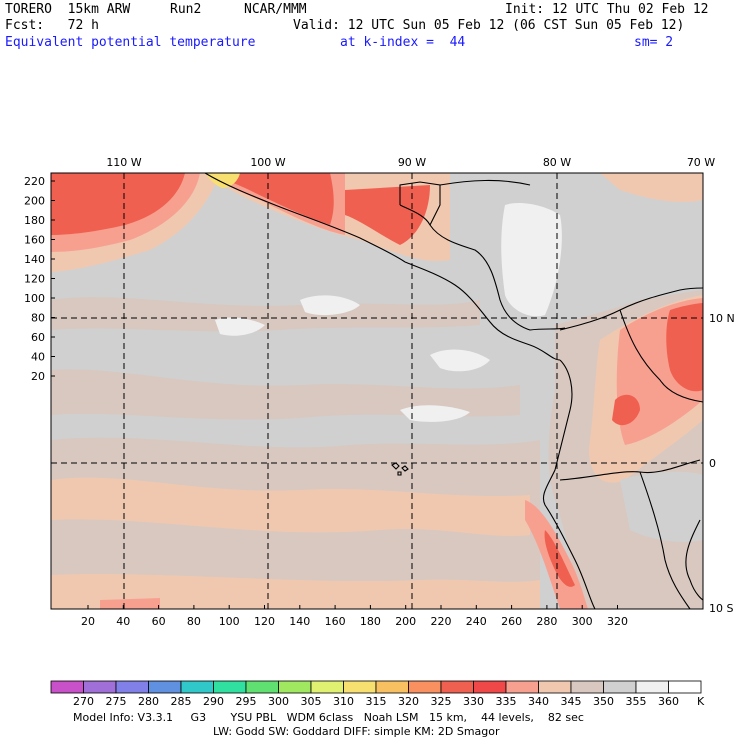 The image size is (740, 740). I want to click on field-peru-coast-red, so click(559, 558).